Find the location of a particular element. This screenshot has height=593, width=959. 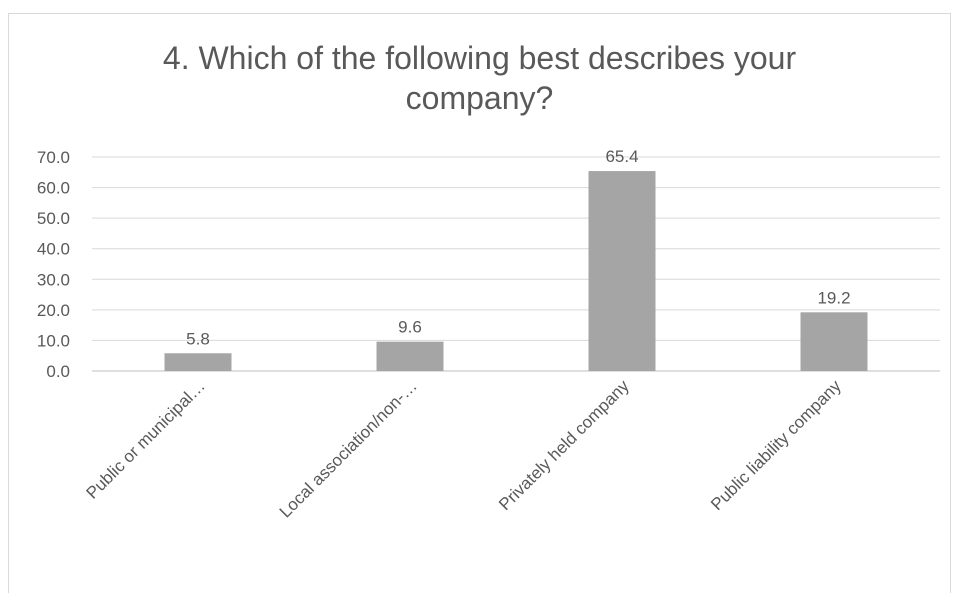

data-label: 65.4 is located at coordinates (621, 156).